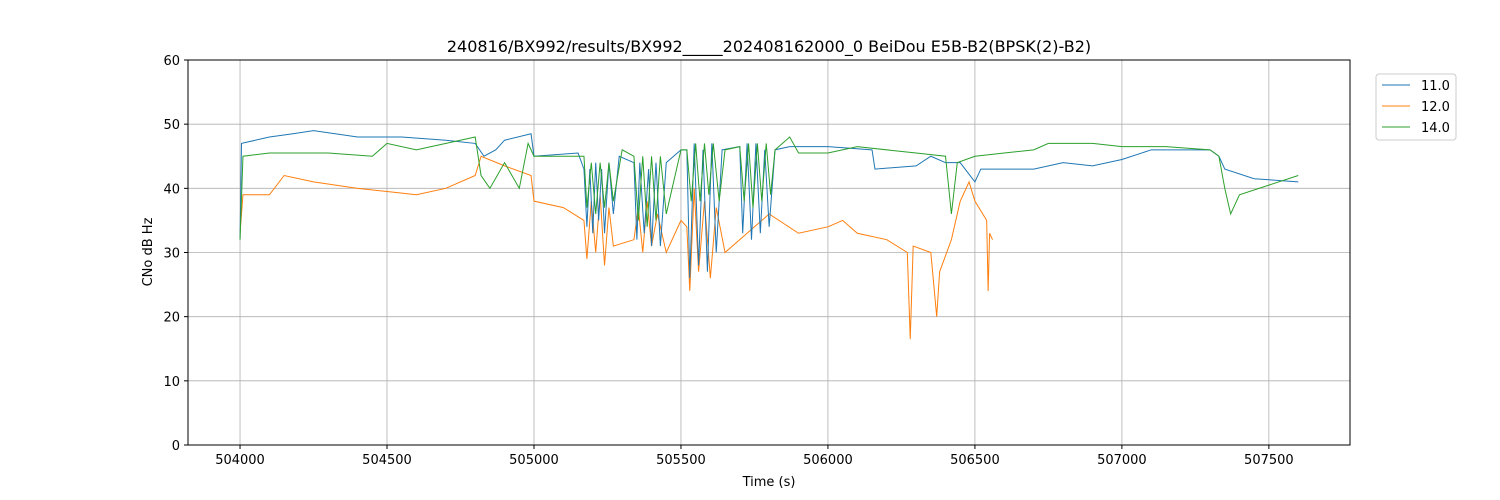  What do you see at coordinates (1435, 107) in the screenshot?
I see `legend-label: 12.0` at bounding box center [1435, 107].